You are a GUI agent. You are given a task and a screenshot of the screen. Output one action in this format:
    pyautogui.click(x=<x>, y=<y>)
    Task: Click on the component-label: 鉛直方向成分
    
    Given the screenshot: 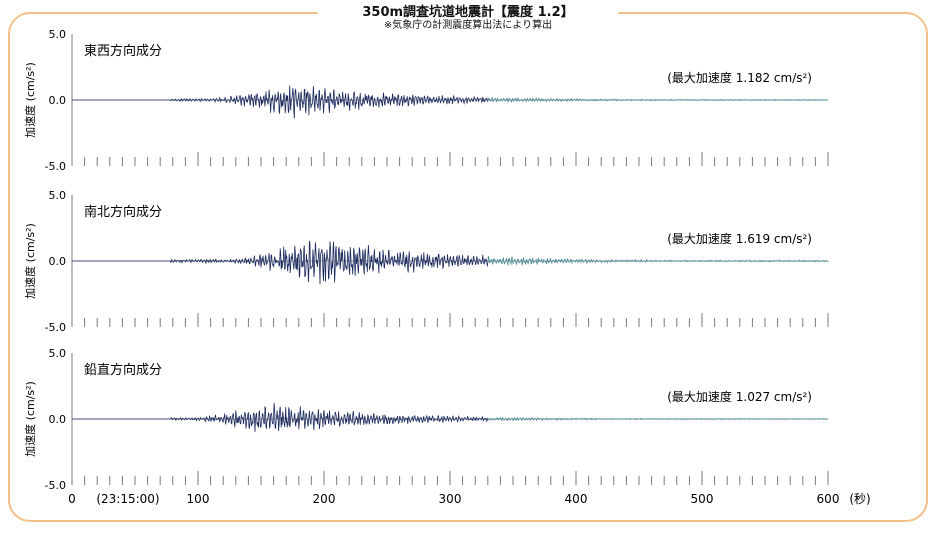 What is the action you would take?
    pyautogui.click(x=123, y=370)
    